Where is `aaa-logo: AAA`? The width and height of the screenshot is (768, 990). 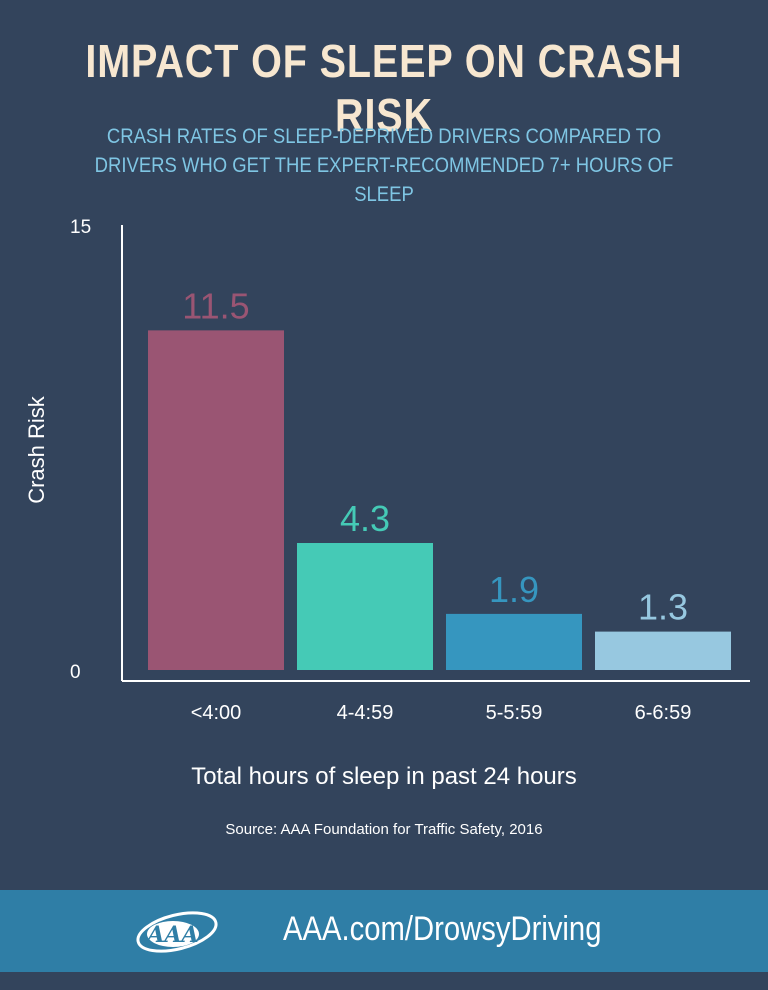
aaa-logo: AAA is located at coordinates (177, 932).